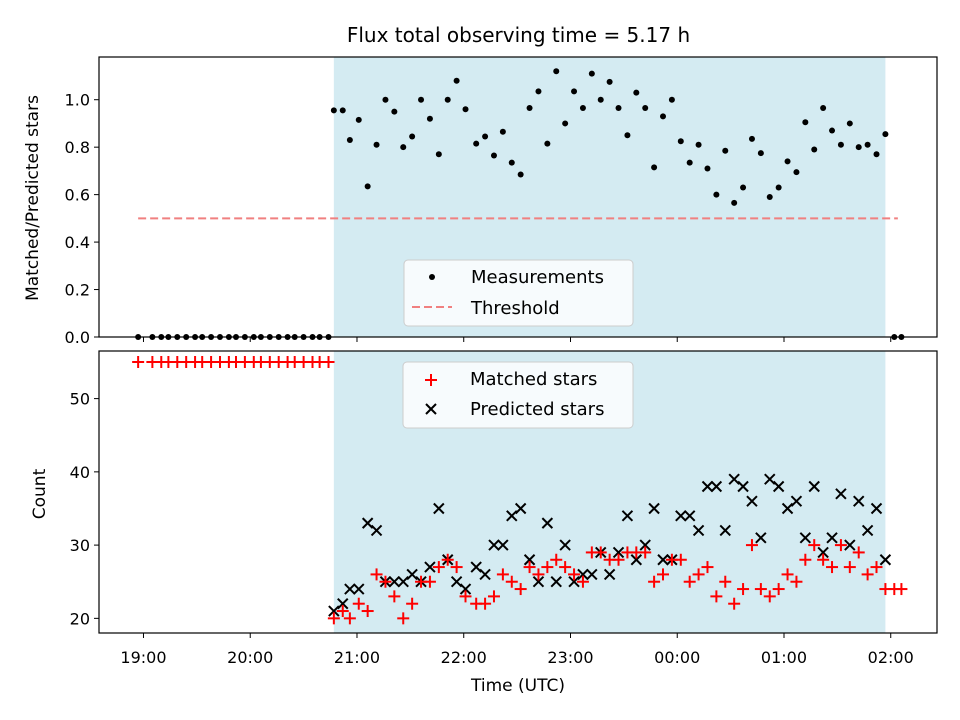 The width and height of the screenshot is (960, 720). What do you see at coordinates (77, 195) in the screenshot?
I see `ratio-y-tick-label: 0.6` at bounding box center [77, 195].